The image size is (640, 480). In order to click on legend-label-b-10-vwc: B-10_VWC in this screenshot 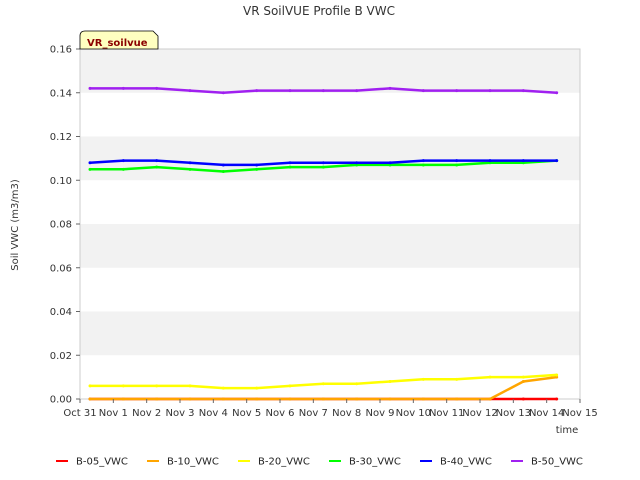, I will do `click(193, 462)`.